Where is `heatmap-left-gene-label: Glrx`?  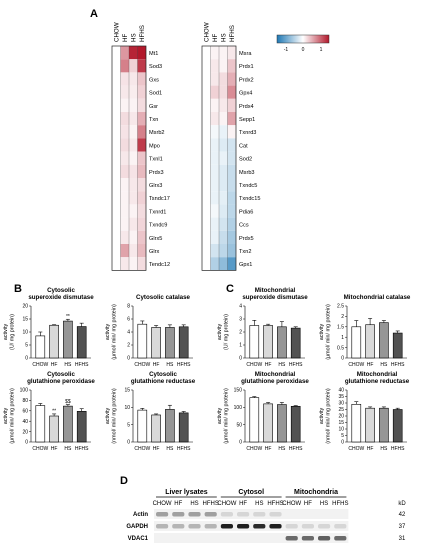 heatmap-left-gene-label: Glrx is located at coordinates (154, 252).